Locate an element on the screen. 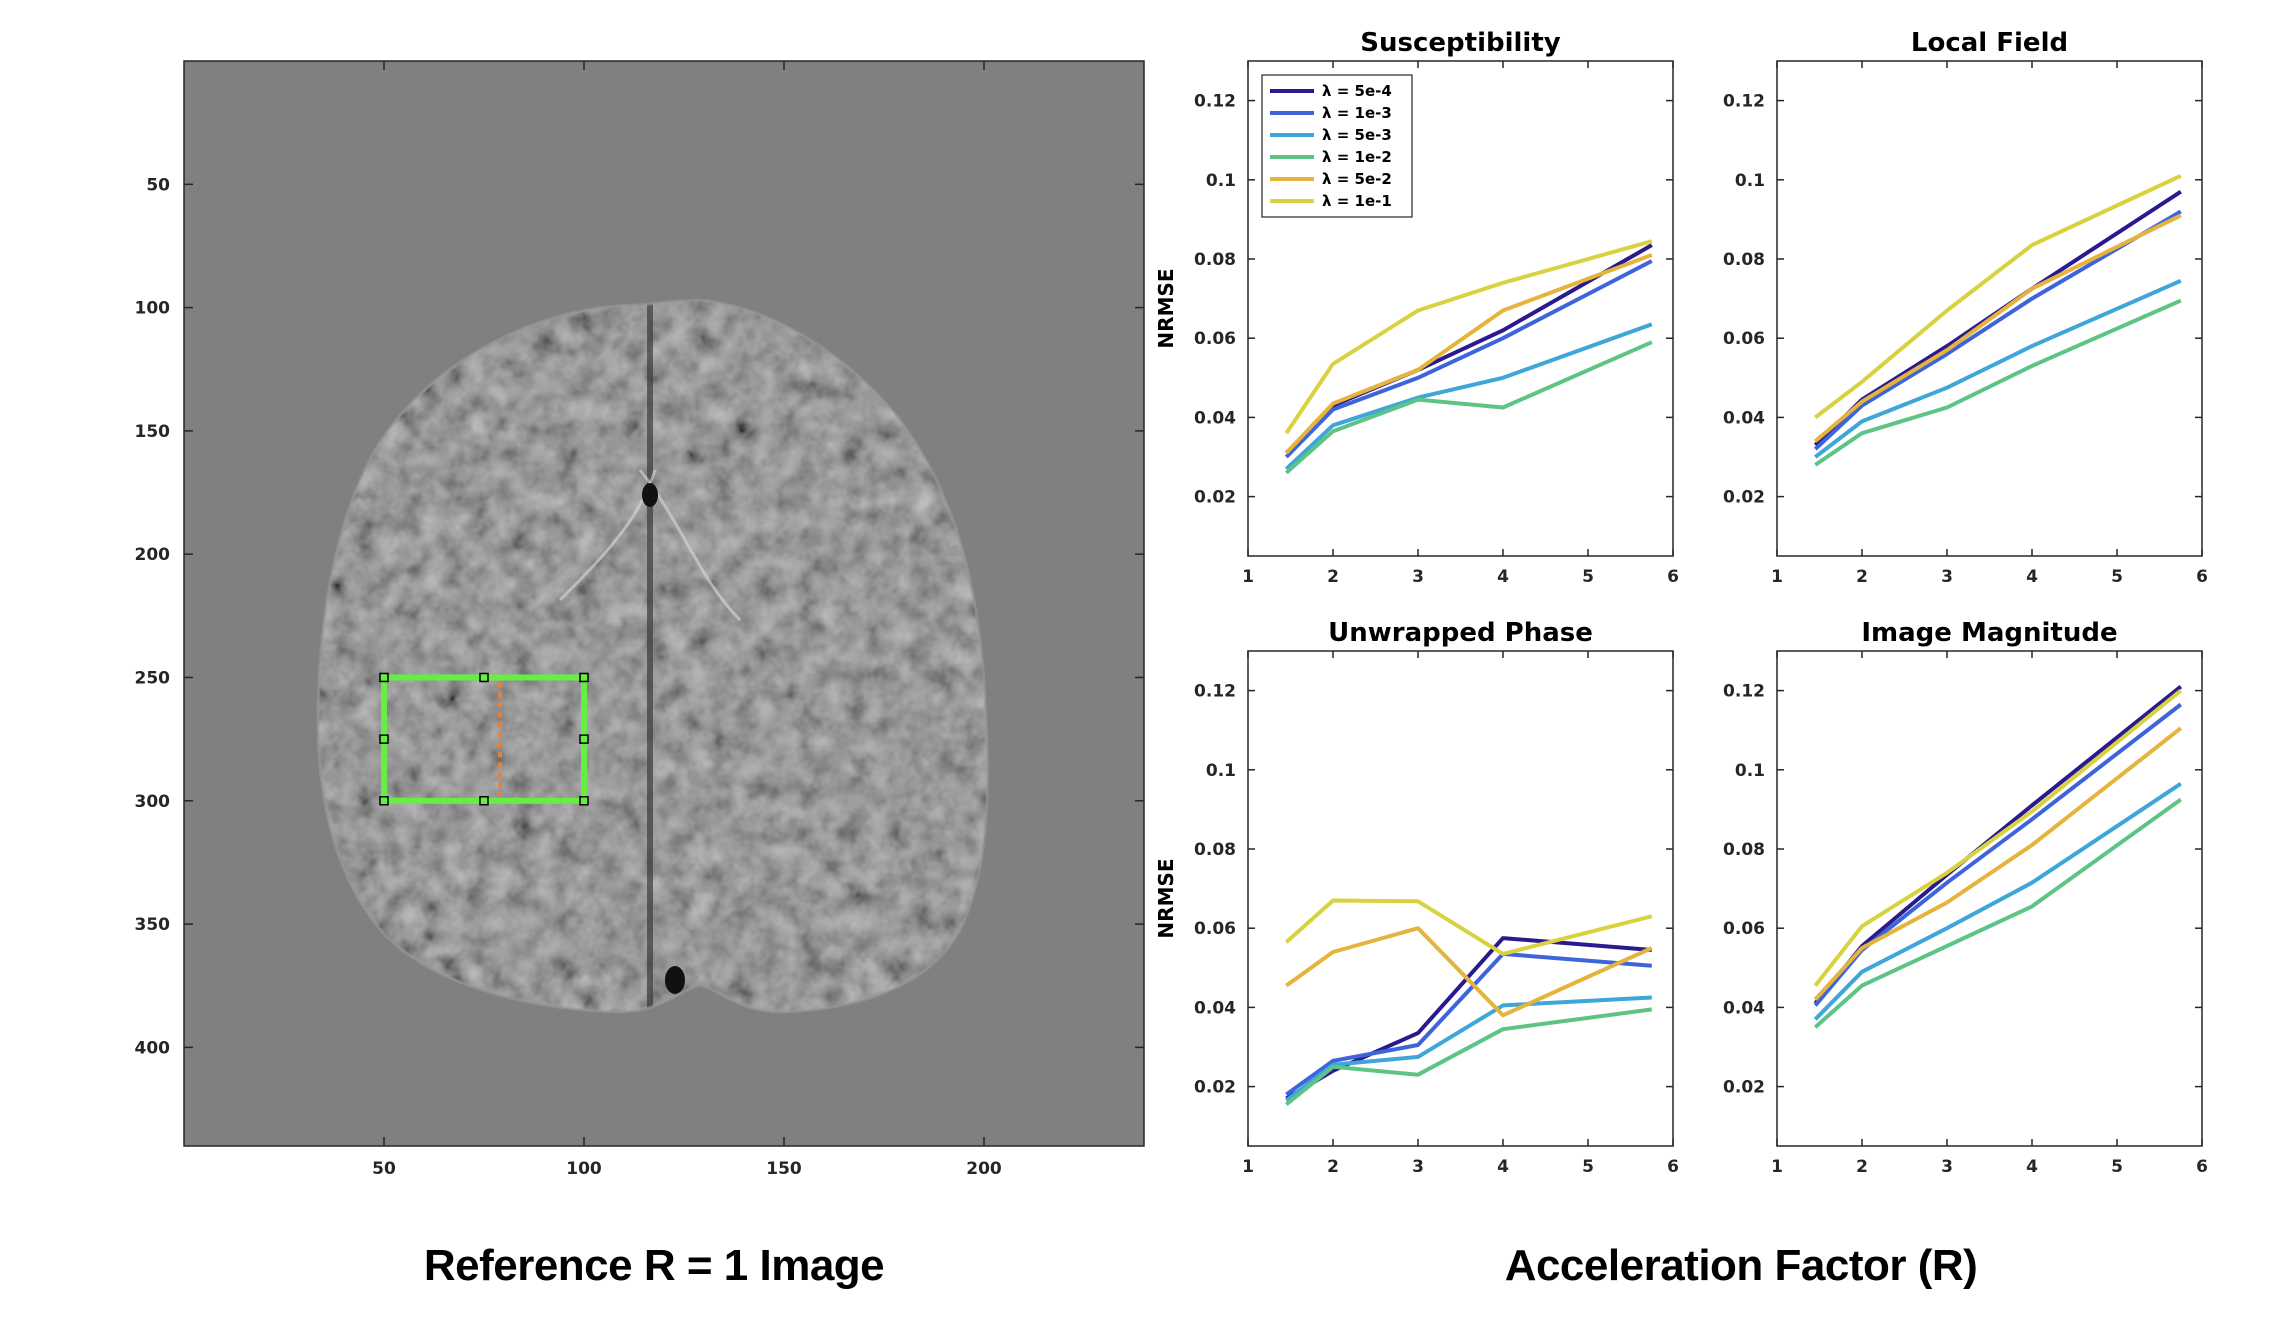 The height and width of the screenshot is (1320, 2286). legend-label: λ = 1e-2 is located at coordinates (1357, 157).